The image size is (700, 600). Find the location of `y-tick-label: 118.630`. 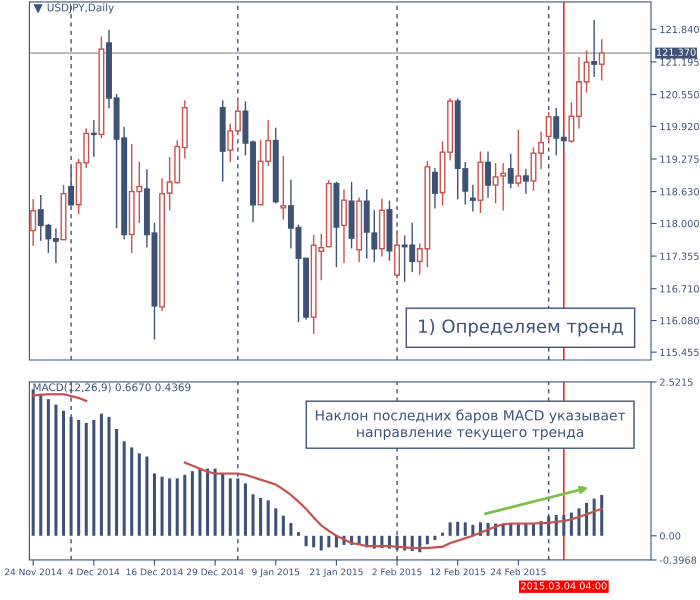

y-tick-label: 118.630 is located at coordinates (679, 192).